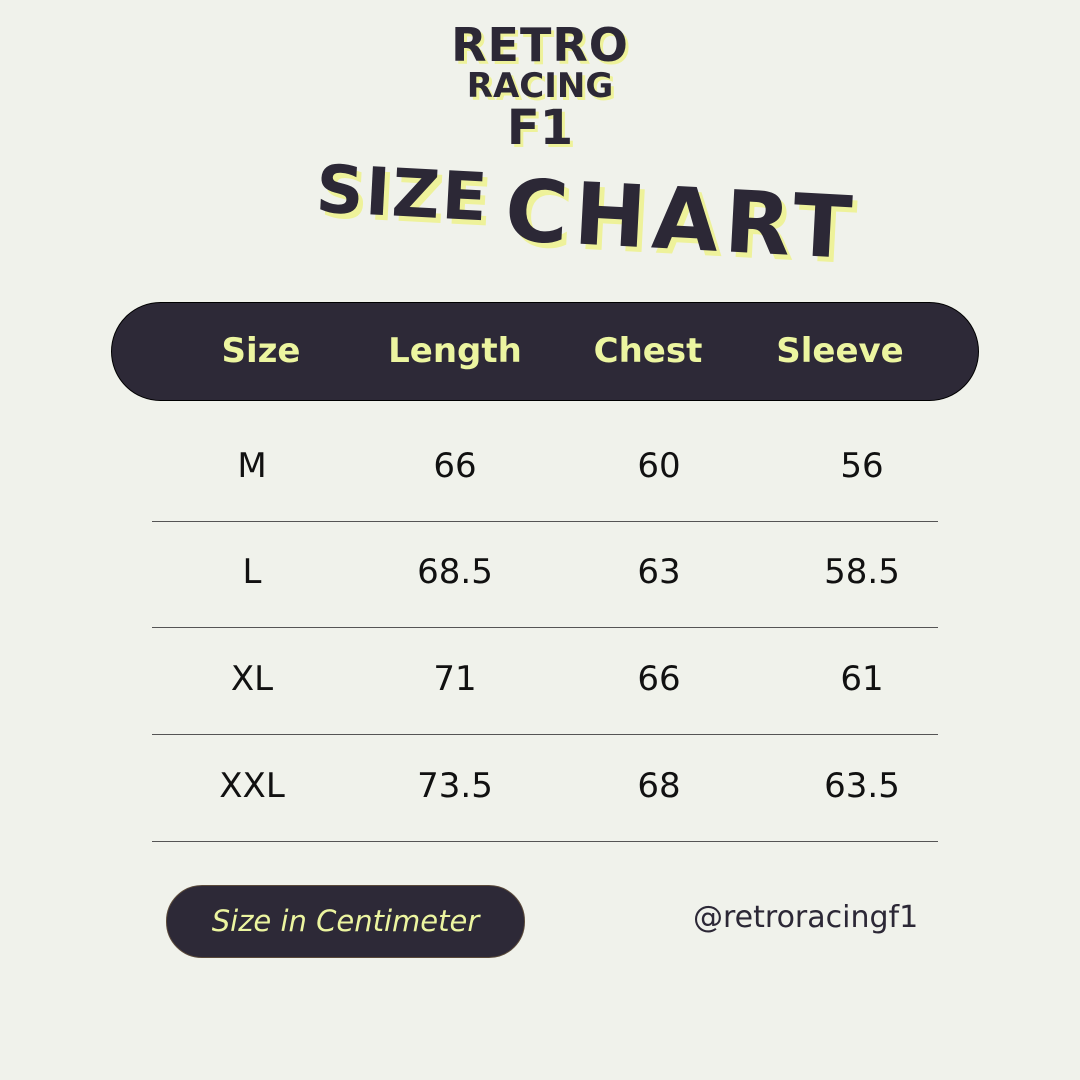  I want to click on table-cell: 61, so click(862, 678).